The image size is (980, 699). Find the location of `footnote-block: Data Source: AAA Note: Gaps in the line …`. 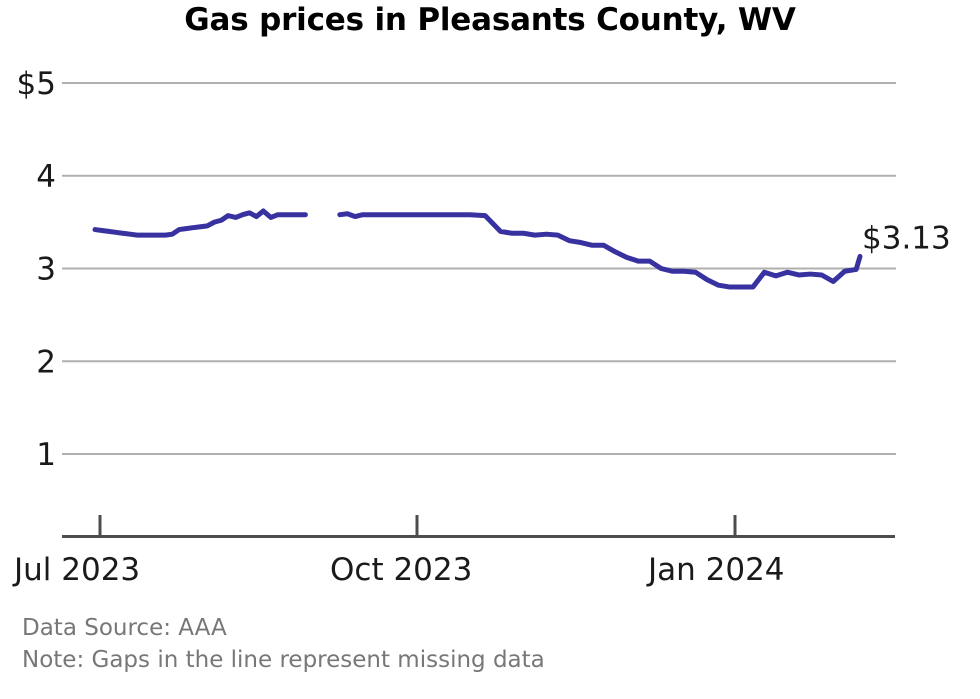

footnote-block: Data Source: AAA Note: Gaps in the line … is located at coordinates (283, 644).